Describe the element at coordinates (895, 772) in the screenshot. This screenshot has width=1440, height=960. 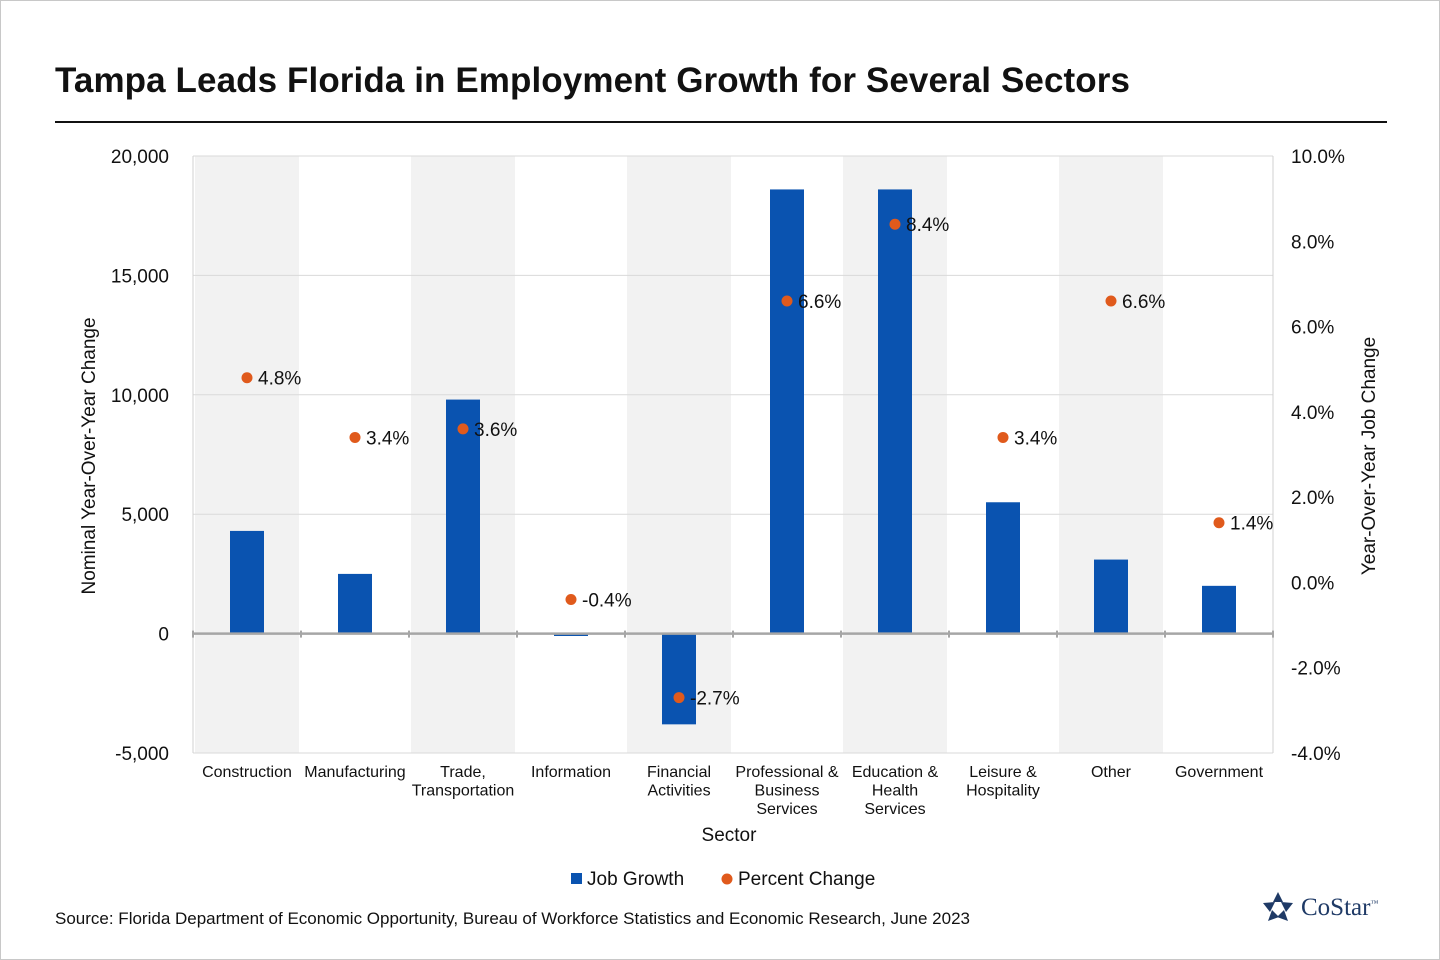
I see `x-tick-label: Education &` at that location.